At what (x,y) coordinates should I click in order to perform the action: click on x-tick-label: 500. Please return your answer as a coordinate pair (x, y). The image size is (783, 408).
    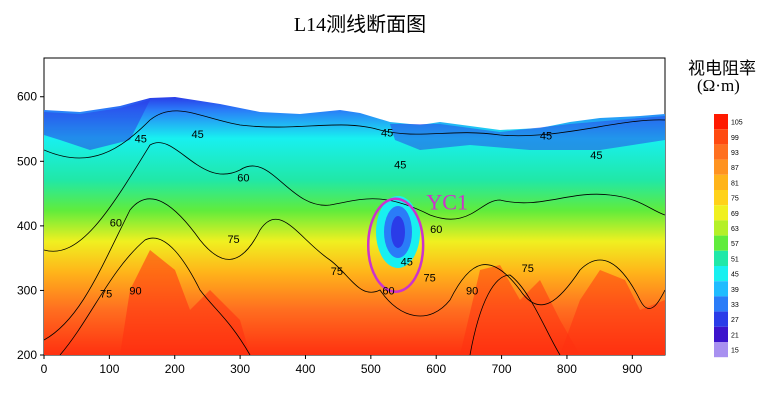
    Looking at the image, I should click on (371, 369).